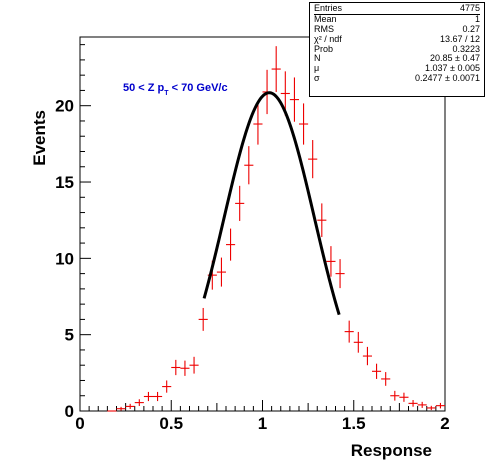 The height and width of the screenshot is (472, 496). I want to click on y-tick-labels: 0 5 10 15 20, so click(64, 259).